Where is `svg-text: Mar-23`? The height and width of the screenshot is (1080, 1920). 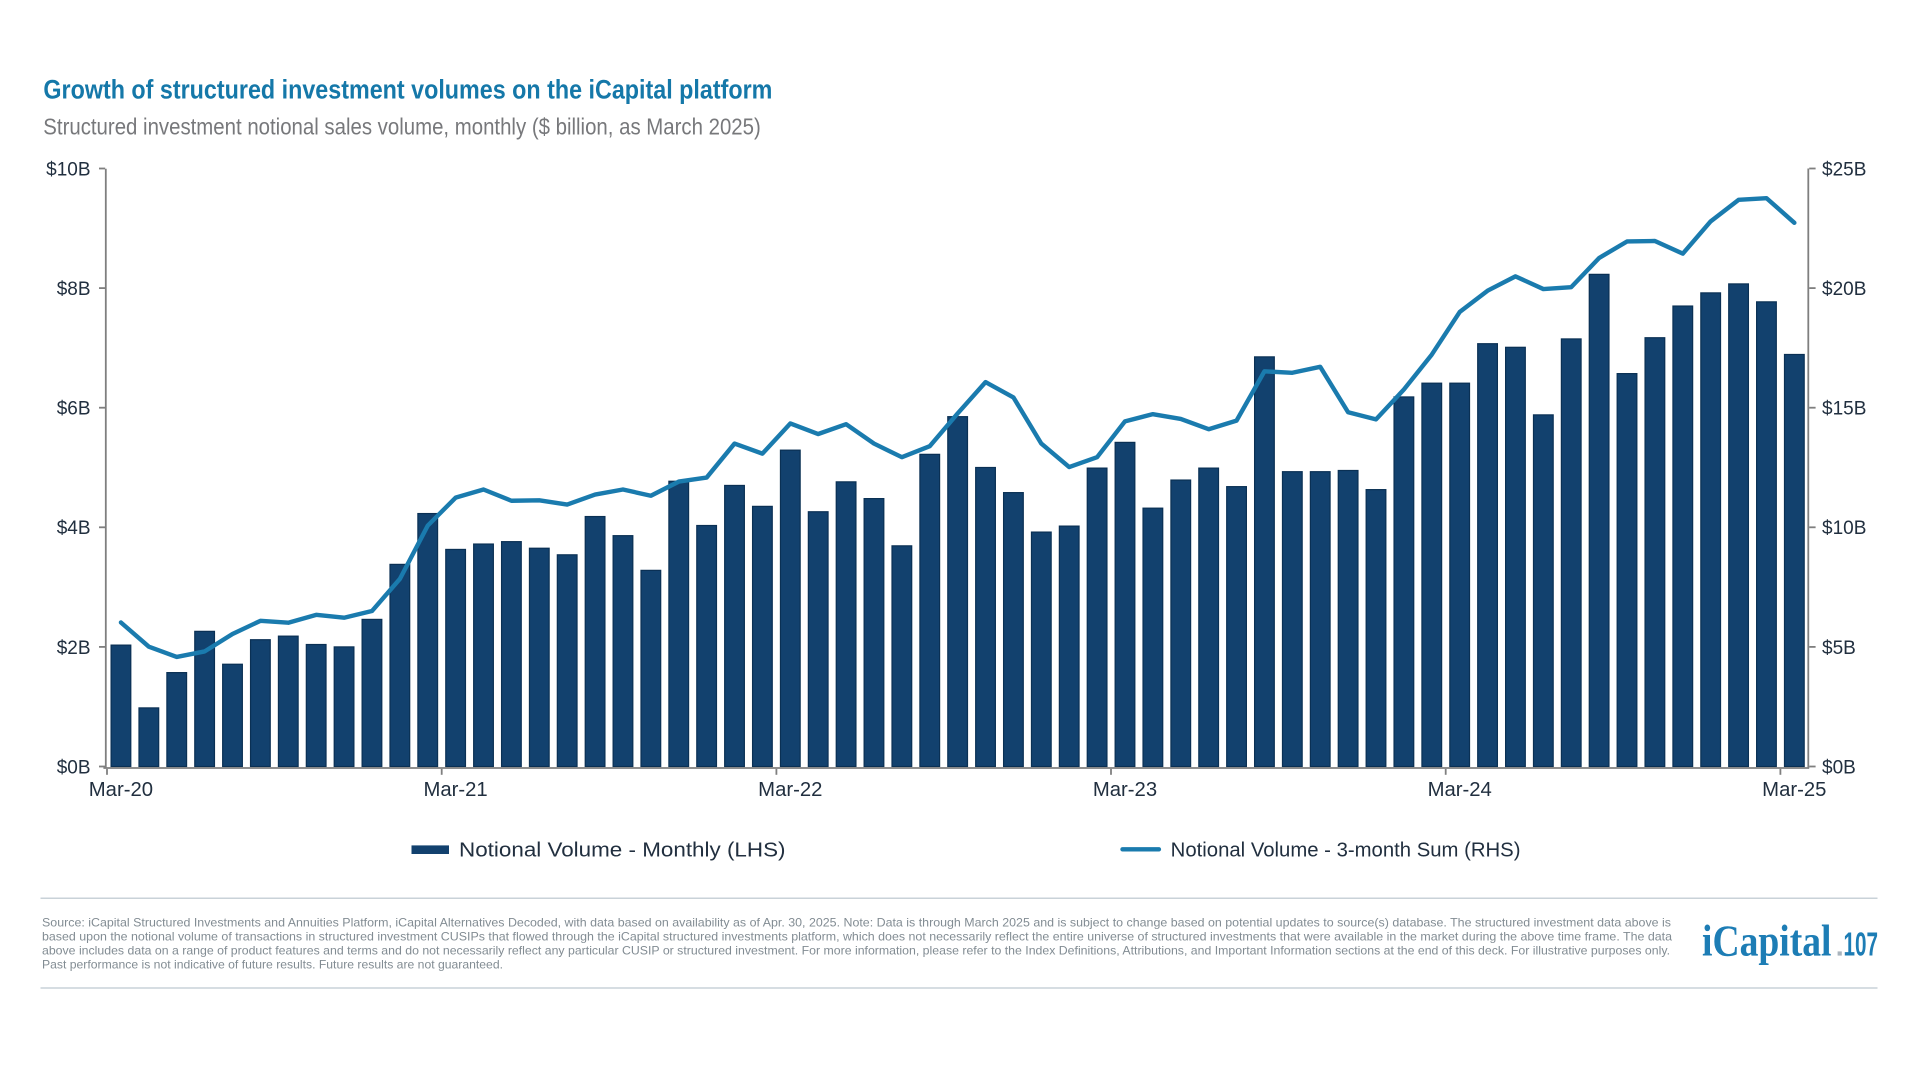 svg-text: Mar-23 is located at coordinates (1125, 790).